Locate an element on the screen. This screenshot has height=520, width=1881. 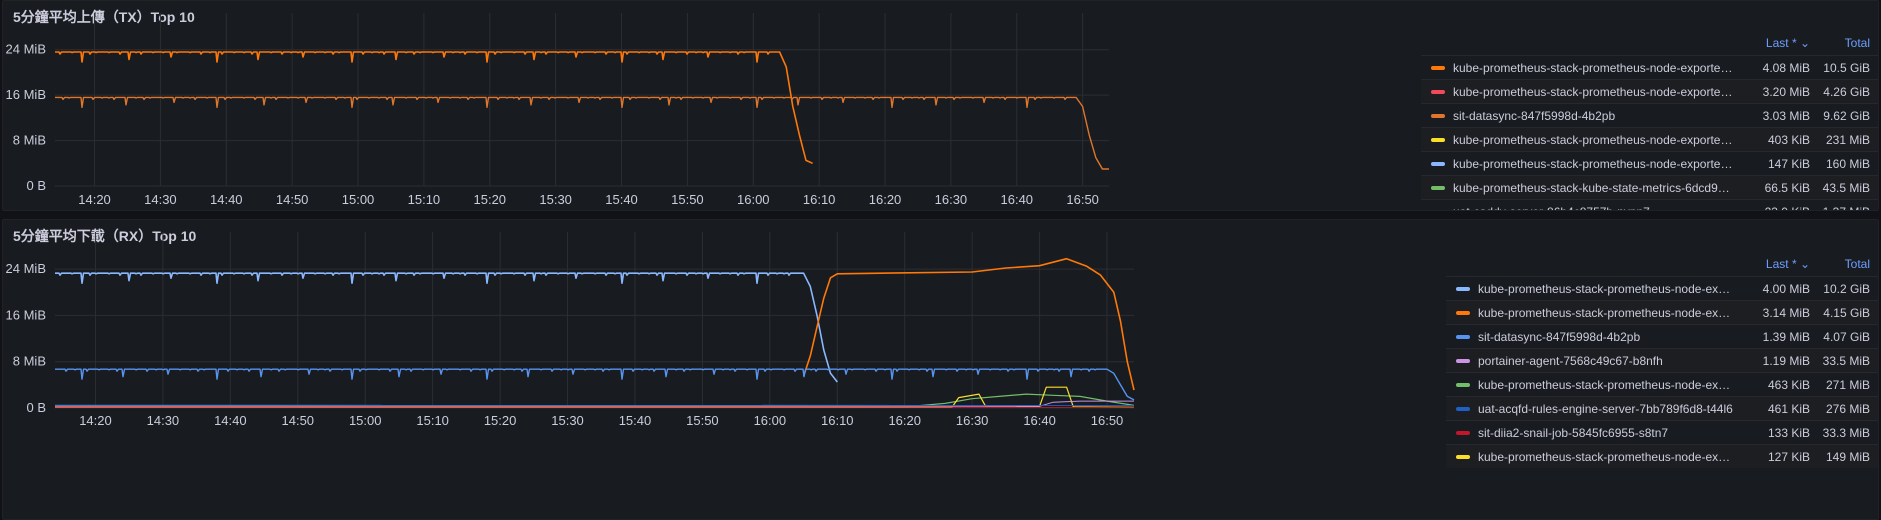
legend-total-value: 10.2 GiB is located at coordinates (1846, 288).